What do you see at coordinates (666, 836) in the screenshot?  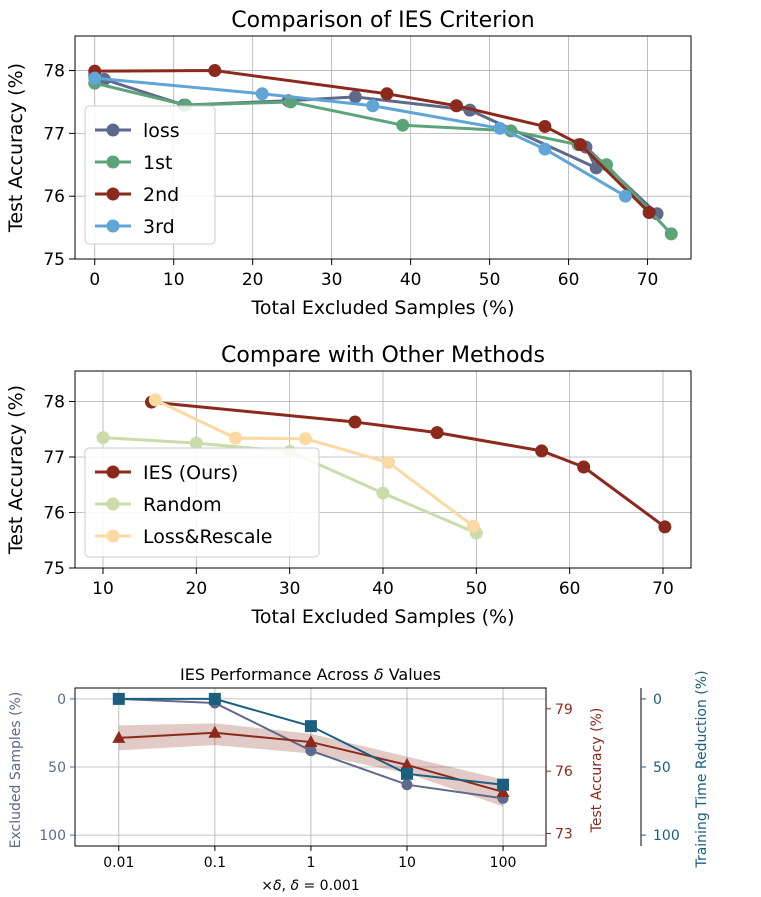 I see `far-right-y-tick-label: 100` at bounding box center [666, 836].